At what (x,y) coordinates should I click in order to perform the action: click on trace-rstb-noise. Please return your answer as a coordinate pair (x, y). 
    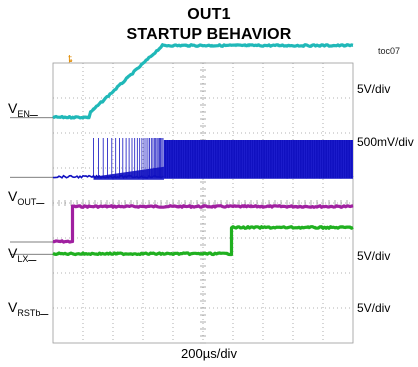
    Looking at the image, I should click on (203, 240).